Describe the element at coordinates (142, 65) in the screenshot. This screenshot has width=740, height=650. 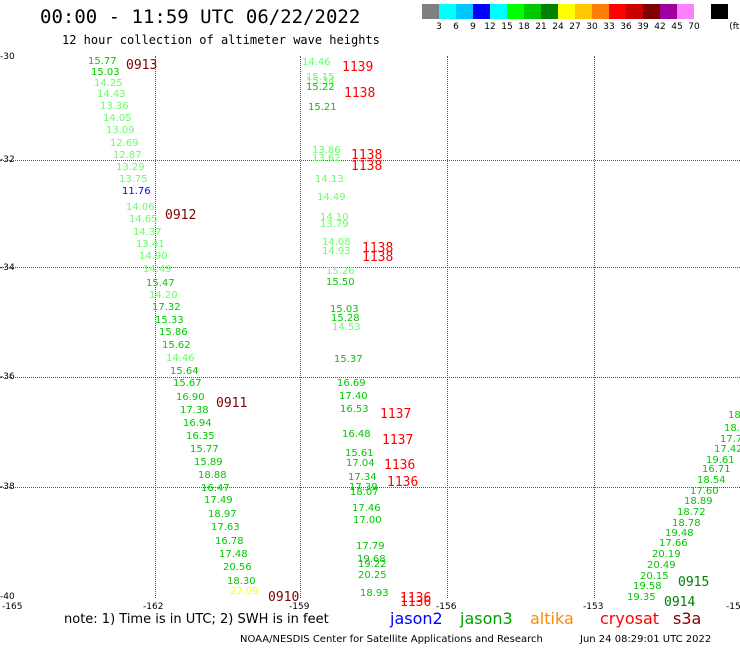
I see `track-time-label: 0913` at that location.